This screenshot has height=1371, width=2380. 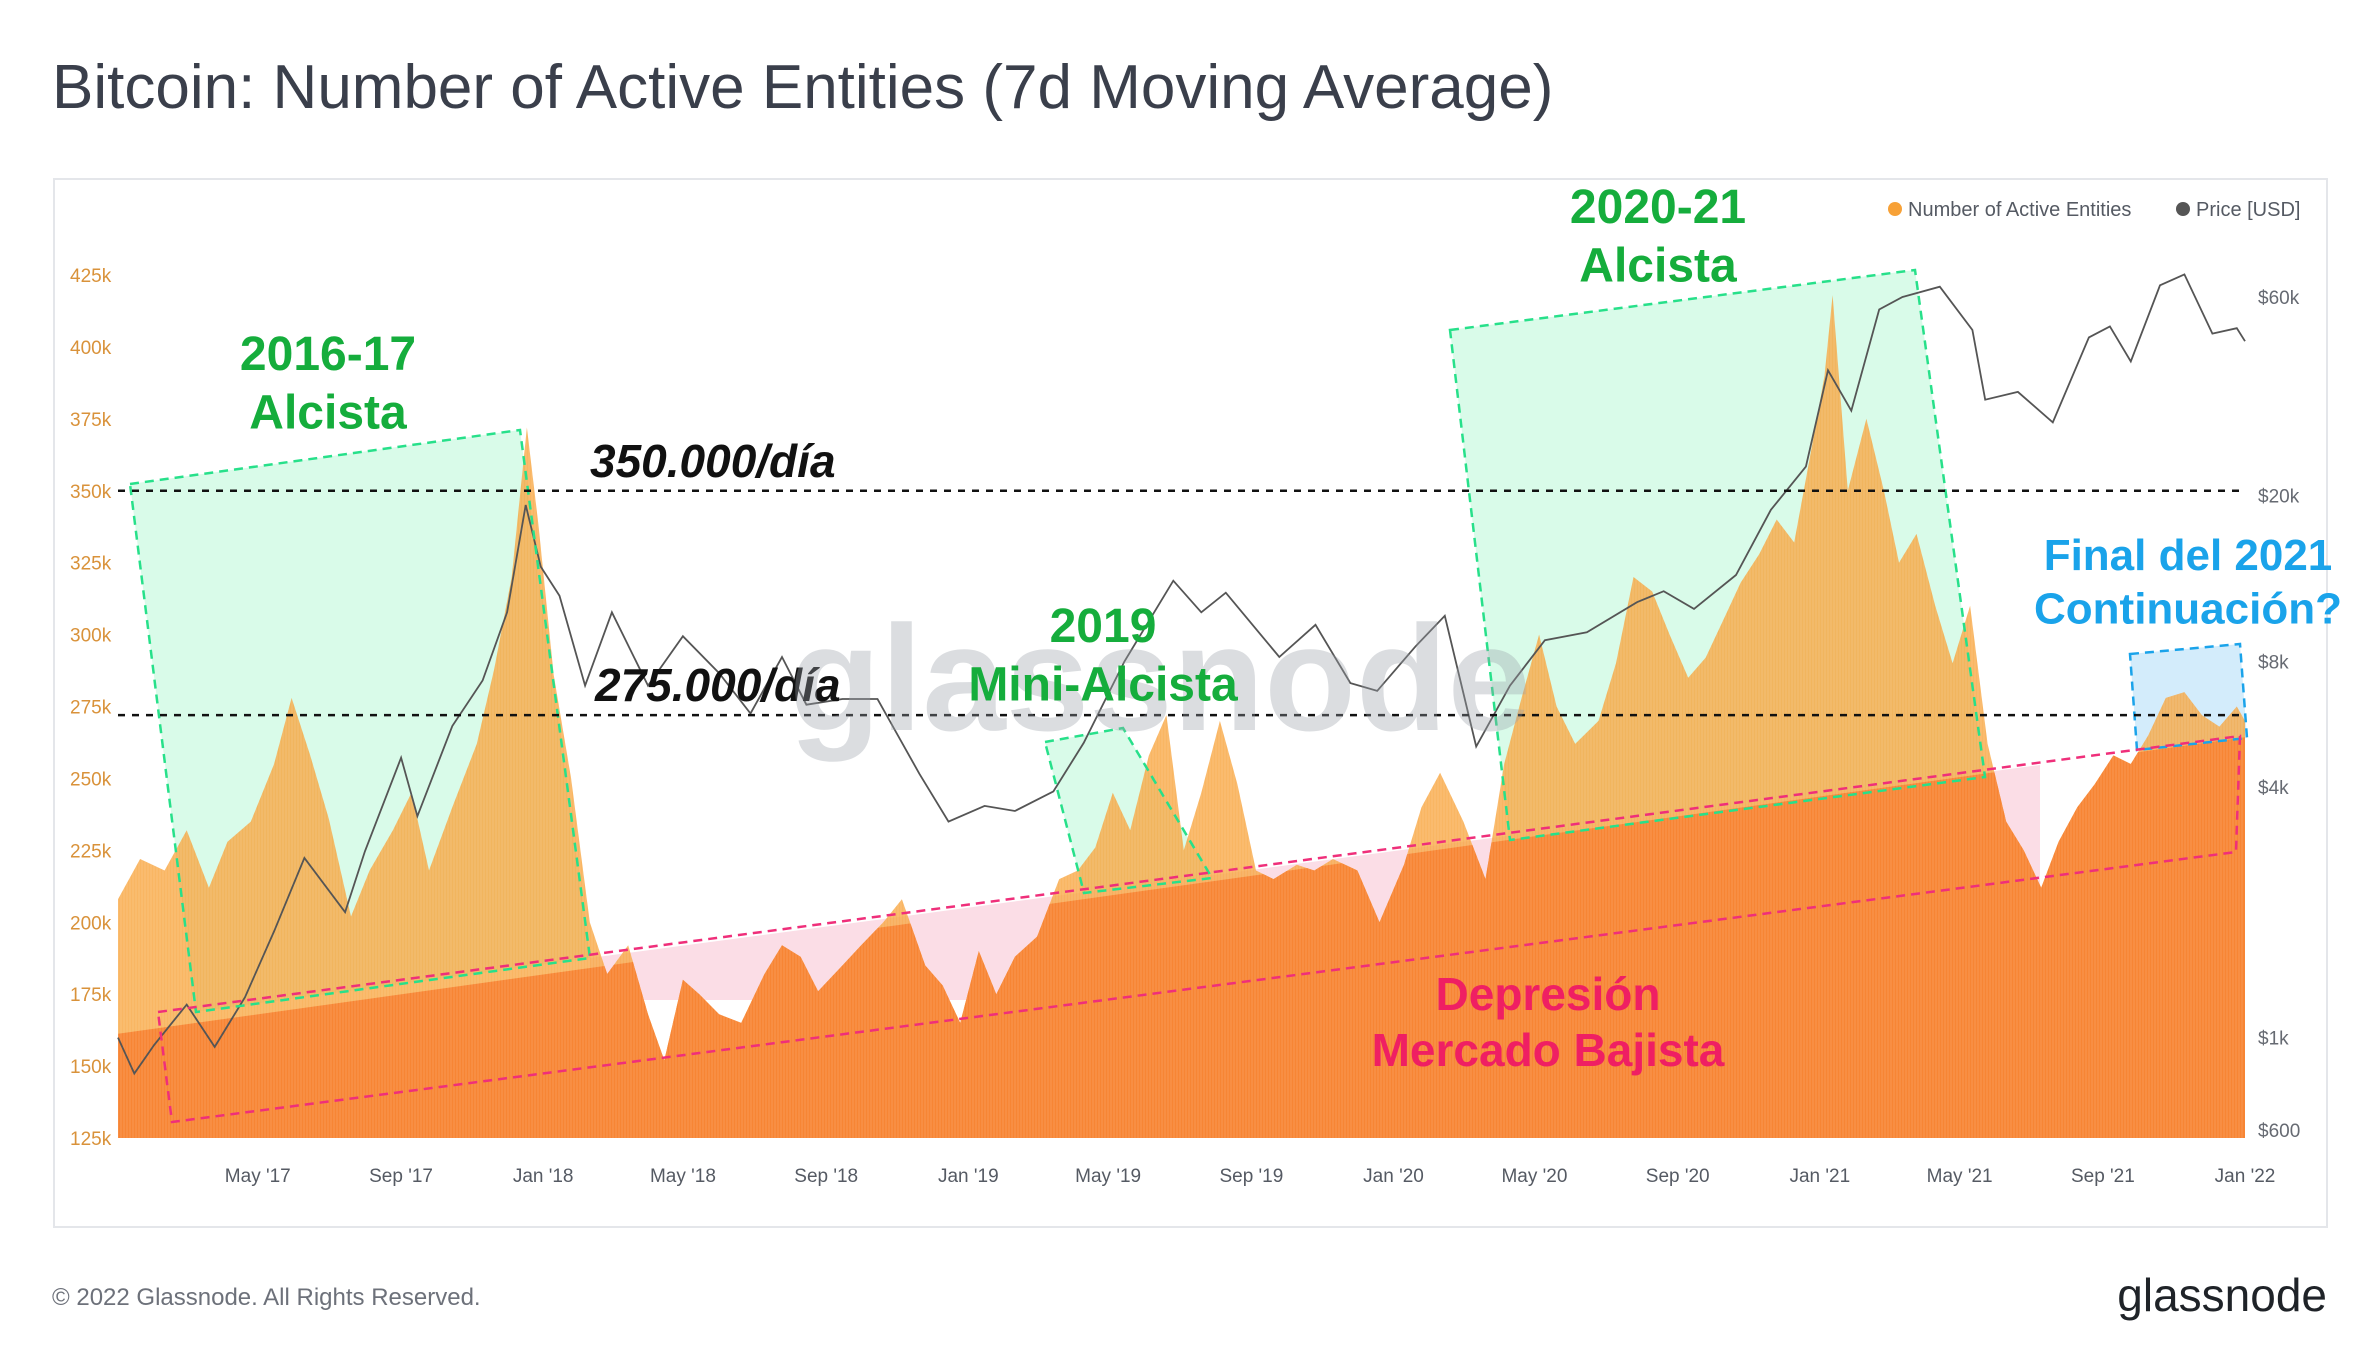 What do you see at coordinates (91, 1067) in the screenshot?
I see `y-left-tick: 150k` at bounding box center [91, 1067].